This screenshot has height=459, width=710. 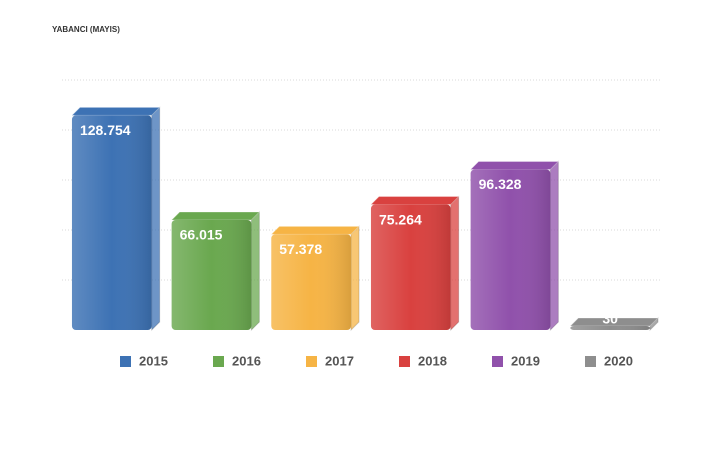 What do you see at coordinates (300, 249) in the screenshot?
I see `value-label: 57.378` at bounding box center [300, 249].